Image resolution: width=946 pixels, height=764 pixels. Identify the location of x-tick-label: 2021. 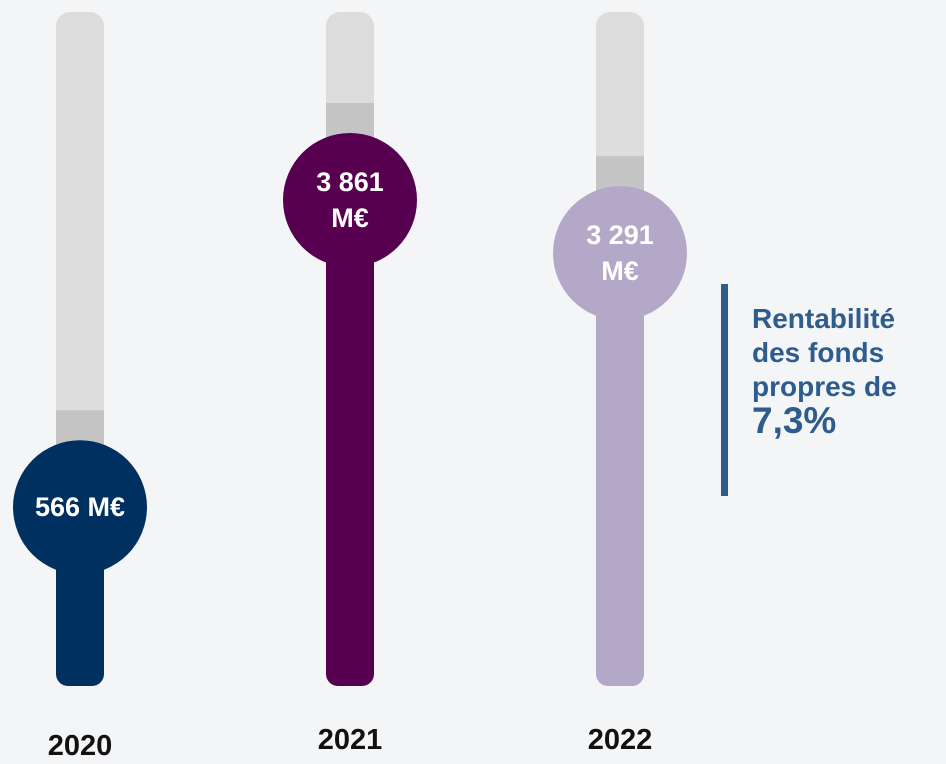
(350, 740).